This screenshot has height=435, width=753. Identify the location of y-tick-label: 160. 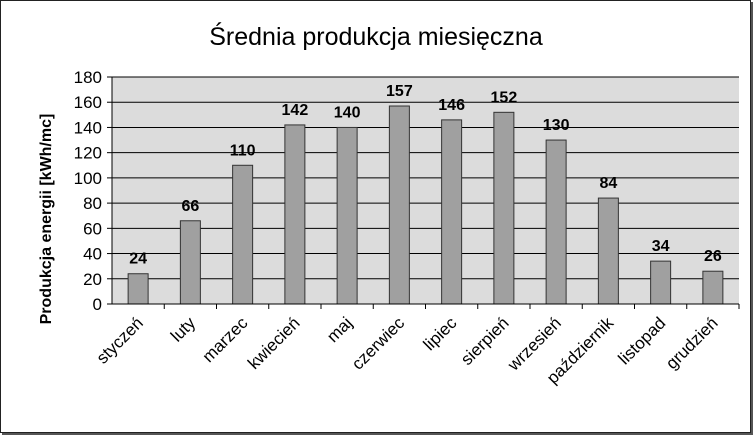
(88, 102).